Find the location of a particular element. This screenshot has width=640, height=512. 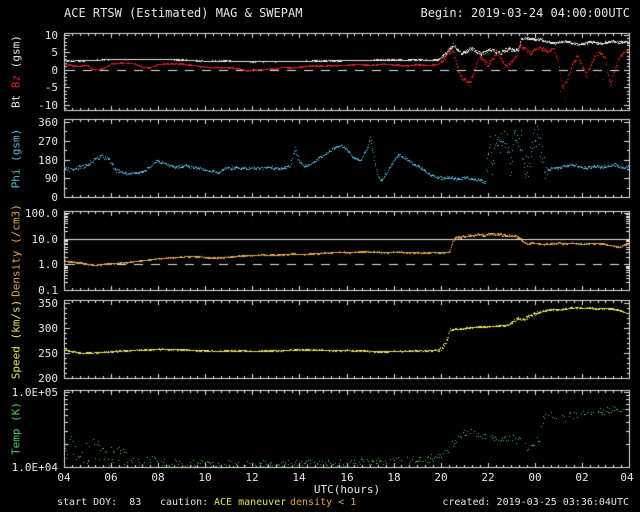

y-tick-label-temp: 1.0E+05 is located at coordinates (34, 392).